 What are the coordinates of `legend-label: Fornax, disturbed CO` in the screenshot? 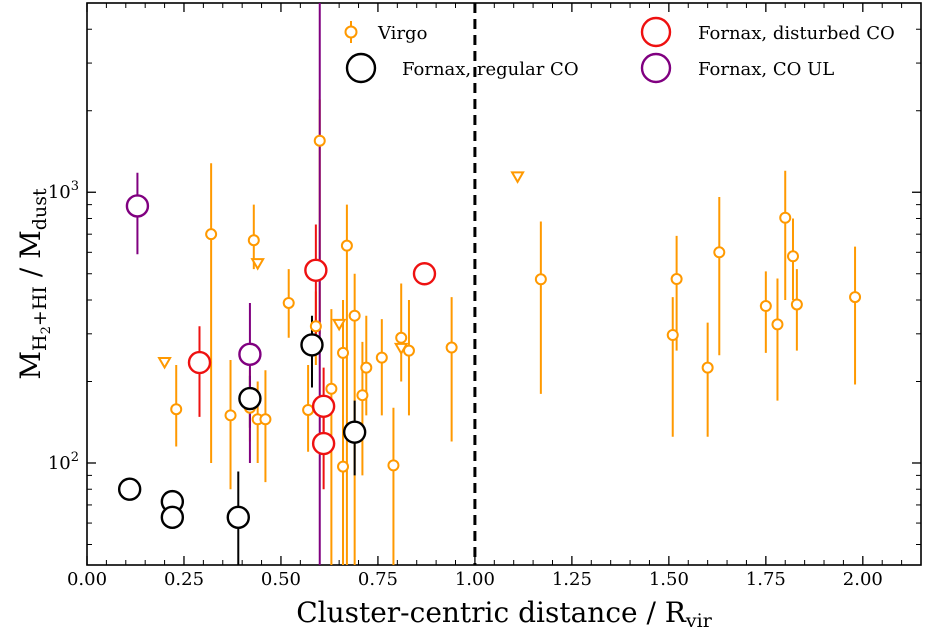 It's located at (796, 33).